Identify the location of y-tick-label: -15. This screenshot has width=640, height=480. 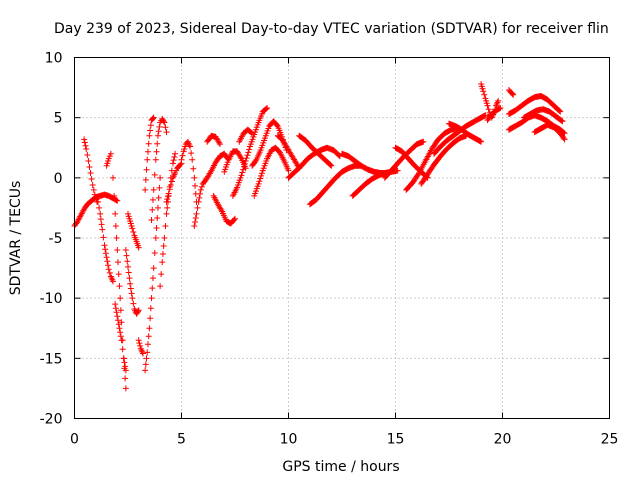
(51, 359).